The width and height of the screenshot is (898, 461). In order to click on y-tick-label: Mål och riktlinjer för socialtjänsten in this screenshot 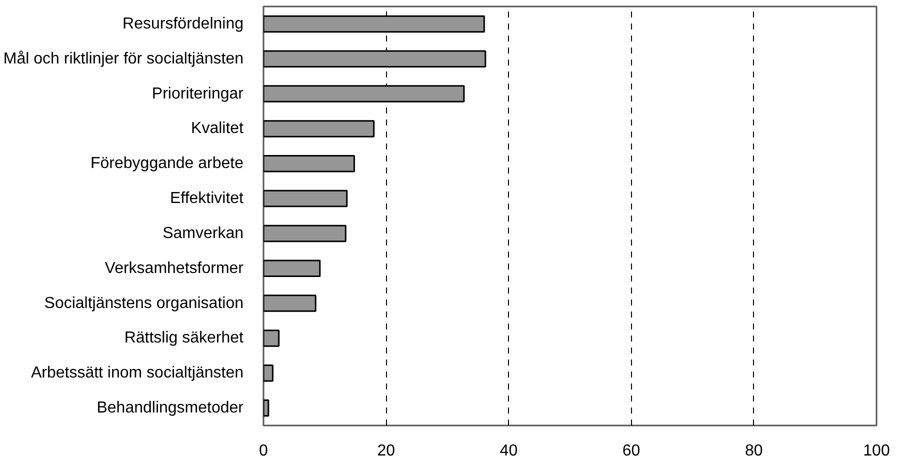, I will do `click(123, 59)`.